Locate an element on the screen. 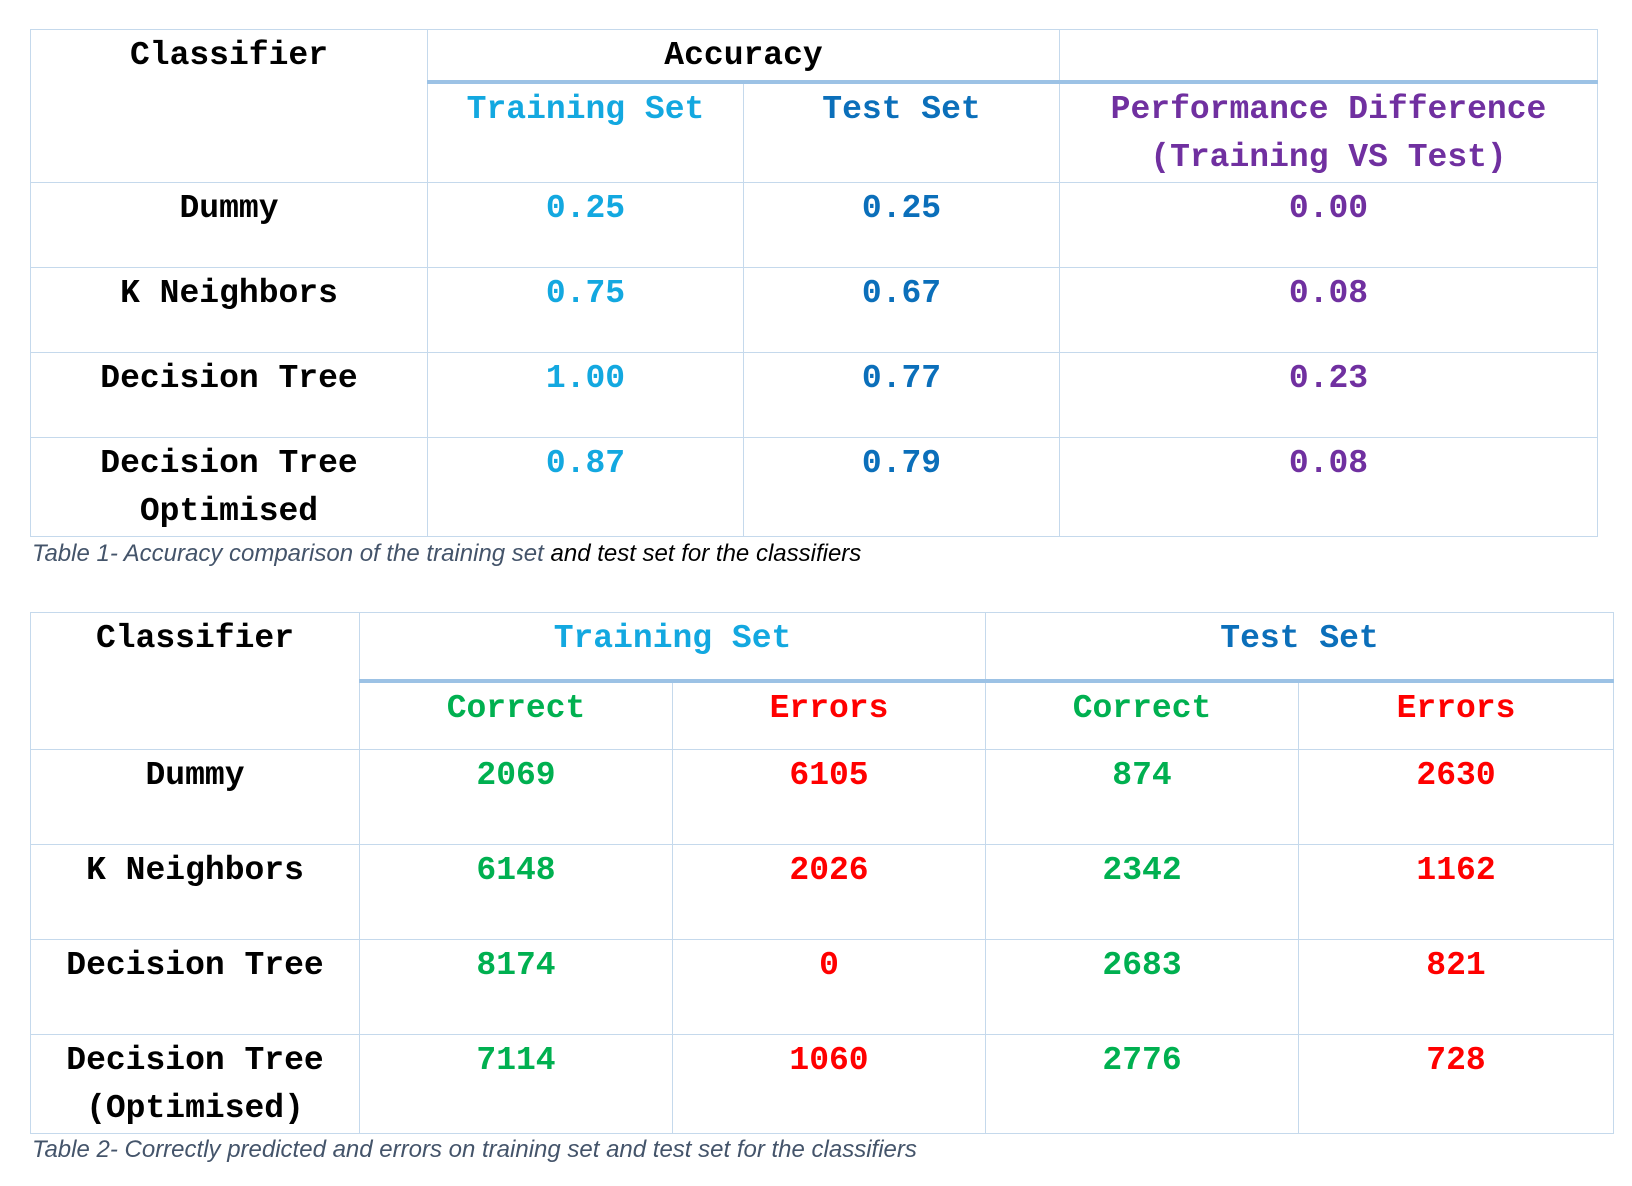  table-row: Decision Tree 8174 0 2683 821 is located at coordinates (822, 987).